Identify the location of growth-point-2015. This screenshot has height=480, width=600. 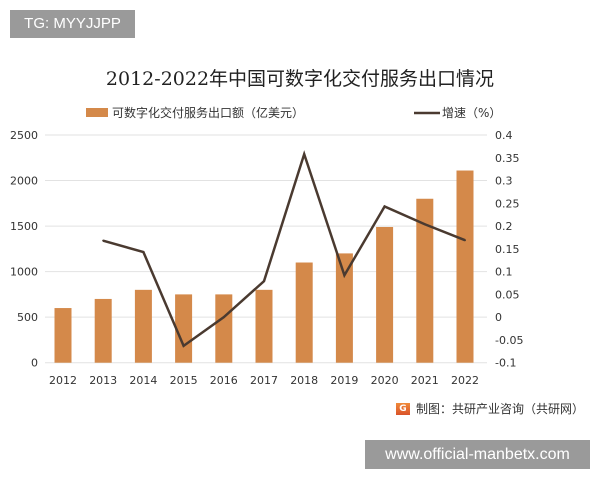
(183, 345).